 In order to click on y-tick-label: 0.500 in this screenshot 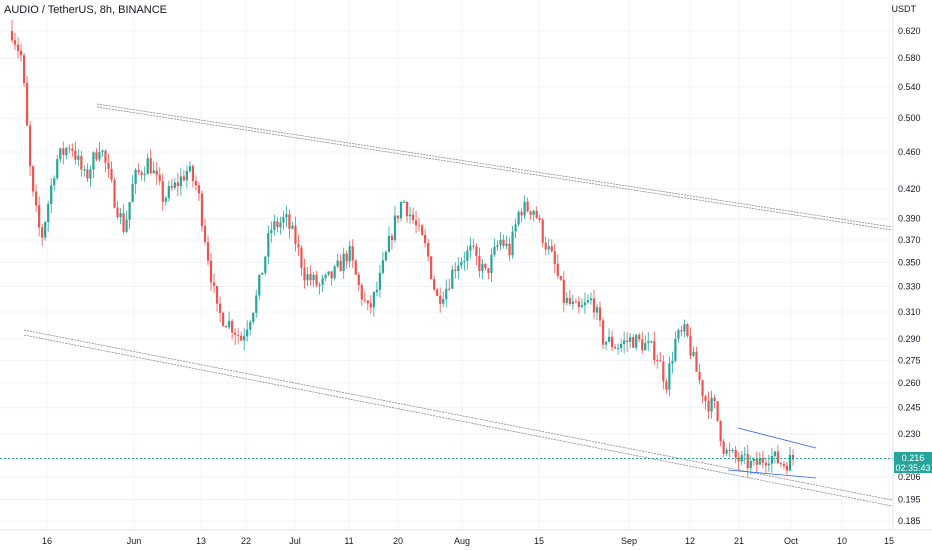, I will do `click(909, 118)`.